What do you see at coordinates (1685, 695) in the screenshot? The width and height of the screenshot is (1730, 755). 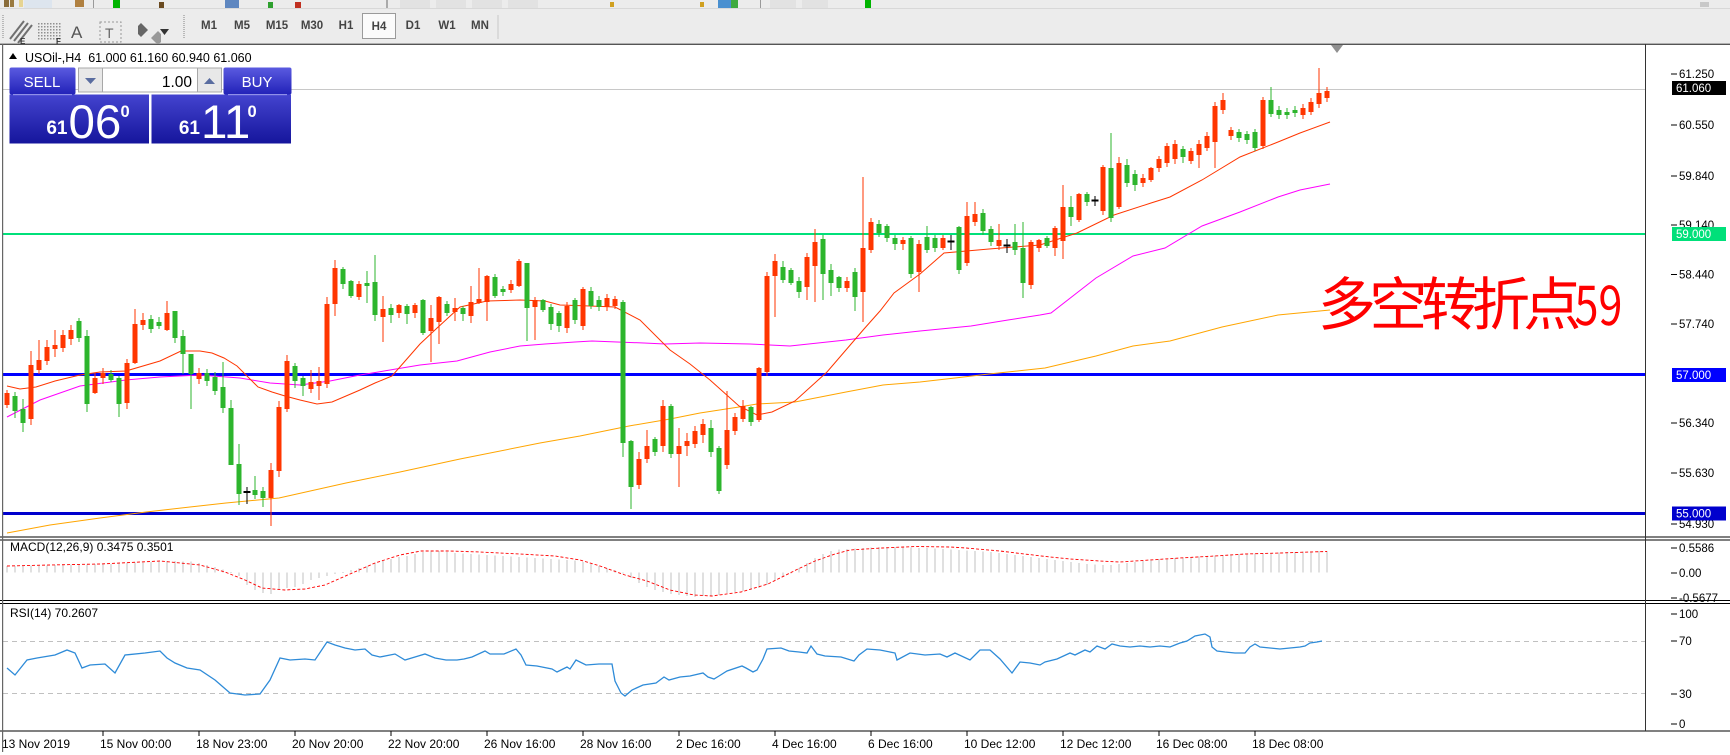 I see `svg-text: 30` at bounding box center [1685, 695].